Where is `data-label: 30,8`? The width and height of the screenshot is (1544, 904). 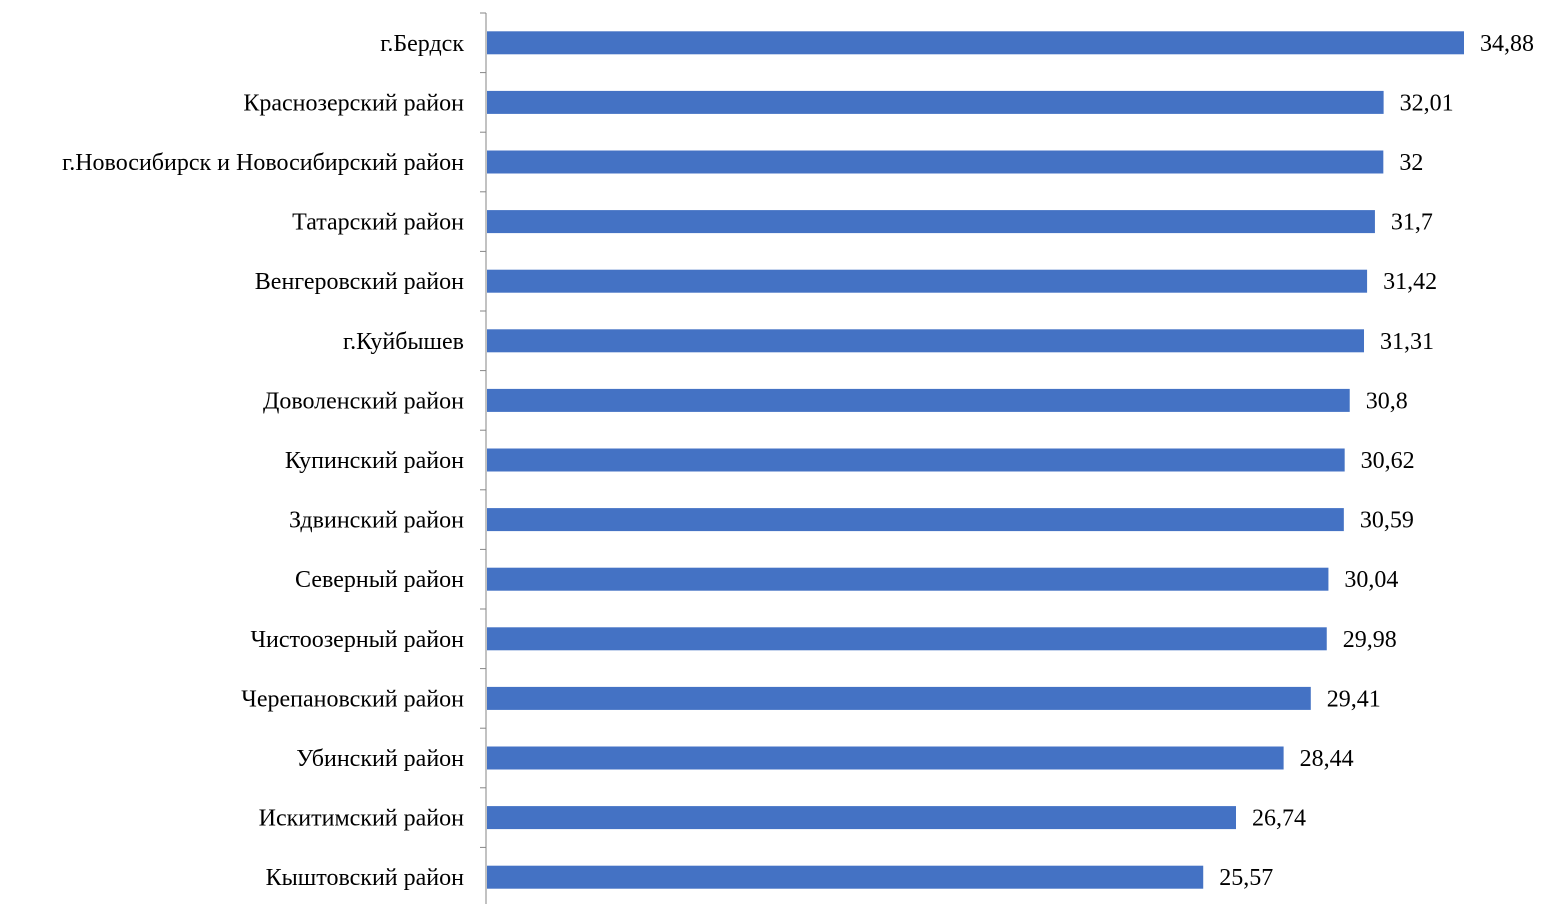
data-label: 30,8 is located at coordinates (1387, 401).